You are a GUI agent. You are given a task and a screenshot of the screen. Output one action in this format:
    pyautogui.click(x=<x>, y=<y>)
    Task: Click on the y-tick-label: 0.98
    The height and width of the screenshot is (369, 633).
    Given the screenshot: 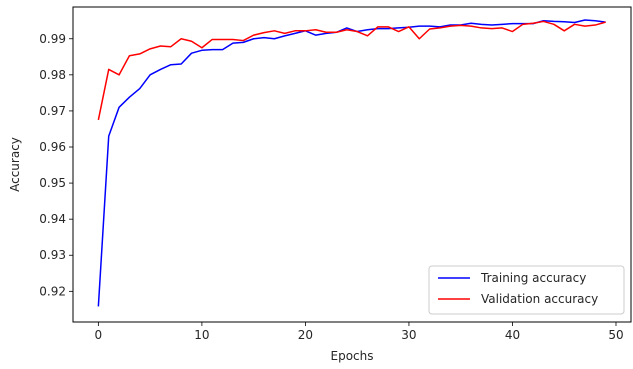 What is the action you would take?
    pyautogui.click(x=52, y=75)
    